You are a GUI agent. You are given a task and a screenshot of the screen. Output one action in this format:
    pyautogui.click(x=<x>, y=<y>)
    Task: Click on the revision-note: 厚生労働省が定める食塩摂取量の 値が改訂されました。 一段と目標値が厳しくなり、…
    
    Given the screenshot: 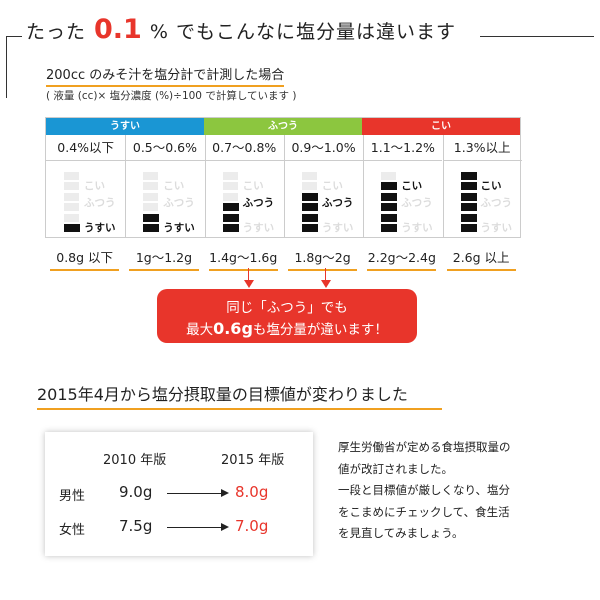 What is the action you would take?
    pyautogui.click(x=424, y=490)
    